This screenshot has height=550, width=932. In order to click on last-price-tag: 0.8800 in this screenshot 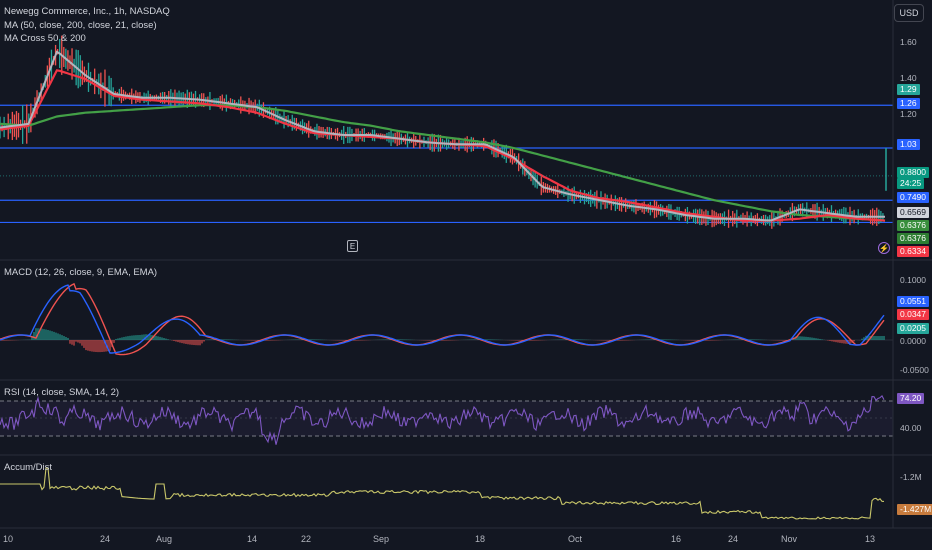, I will do `click(913, 172)`.